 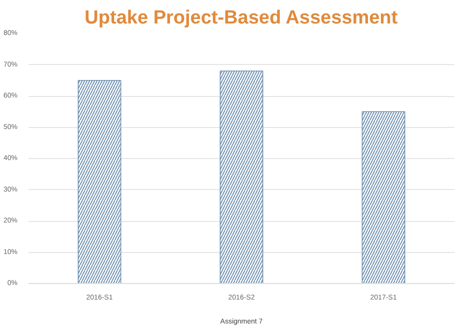 I want to click on chart-title: Uptake Project-Based Assessment, so click(x=241, y=18).